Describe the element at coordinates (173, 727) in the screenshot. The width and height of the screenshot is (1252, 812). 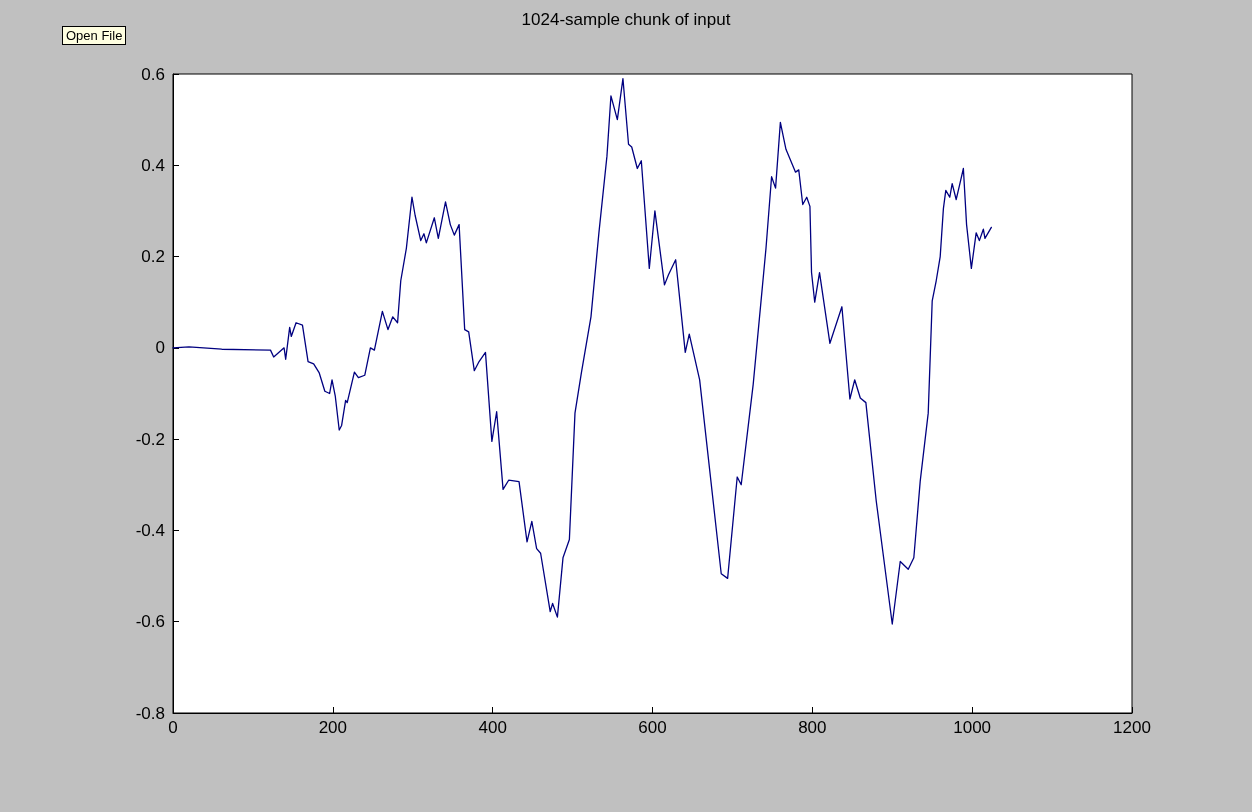
I see `x-tick-label: 0` at that location.